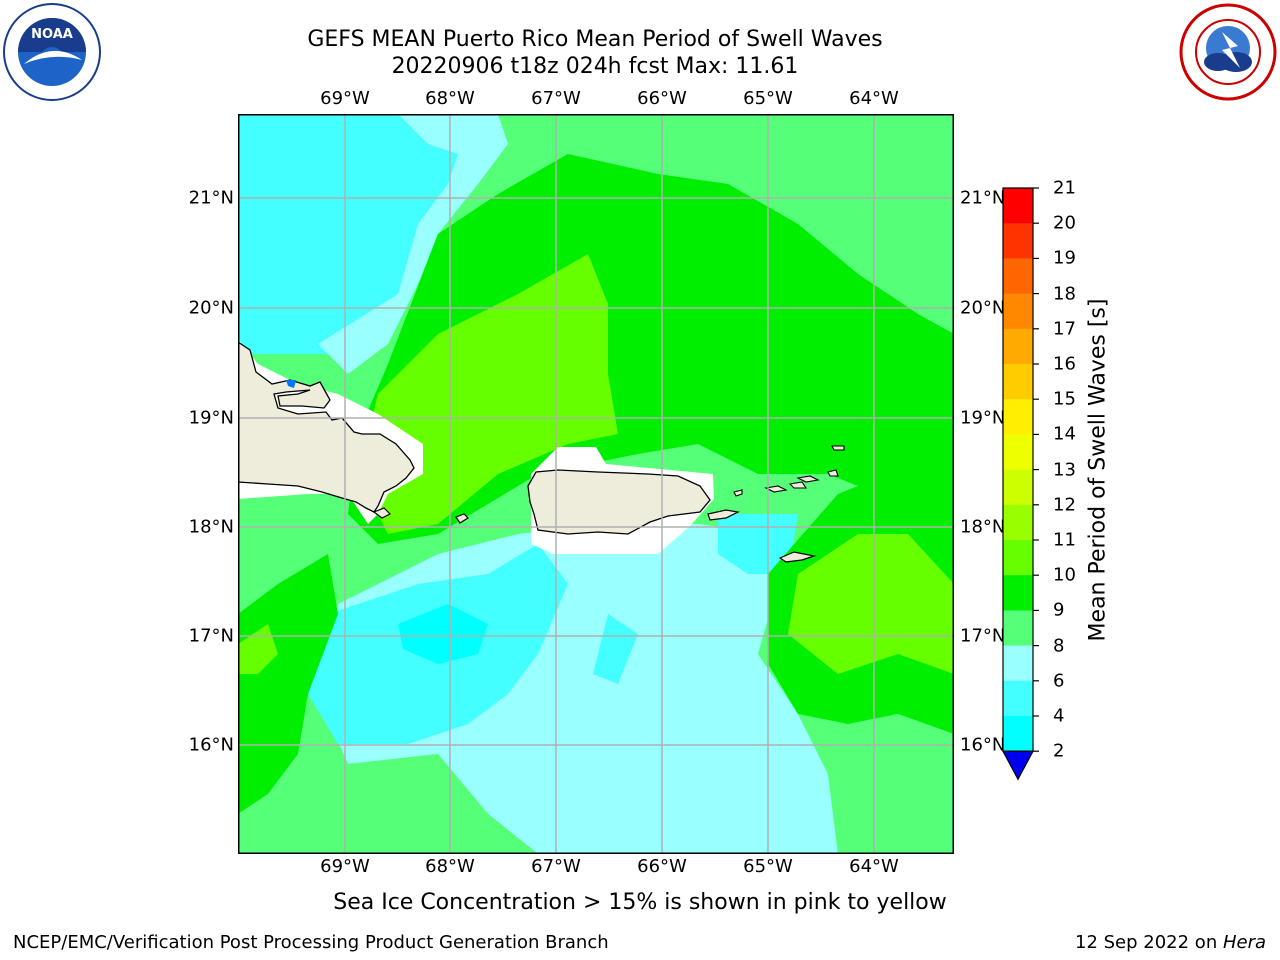 Image resolution: width=1280 pixels, height=960 pixels. I want to click on svg-text: NOAA, so click(52, 34).